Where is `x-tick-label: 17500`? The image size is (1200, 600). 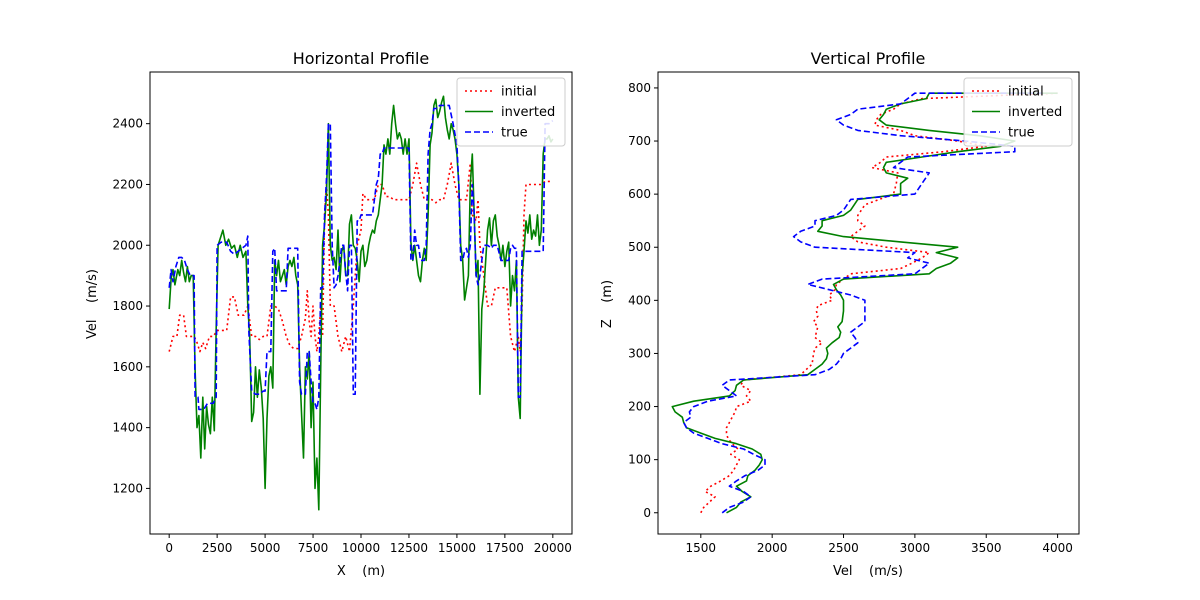
x-tick-label: 17500 is located at coordinates (505, 548).